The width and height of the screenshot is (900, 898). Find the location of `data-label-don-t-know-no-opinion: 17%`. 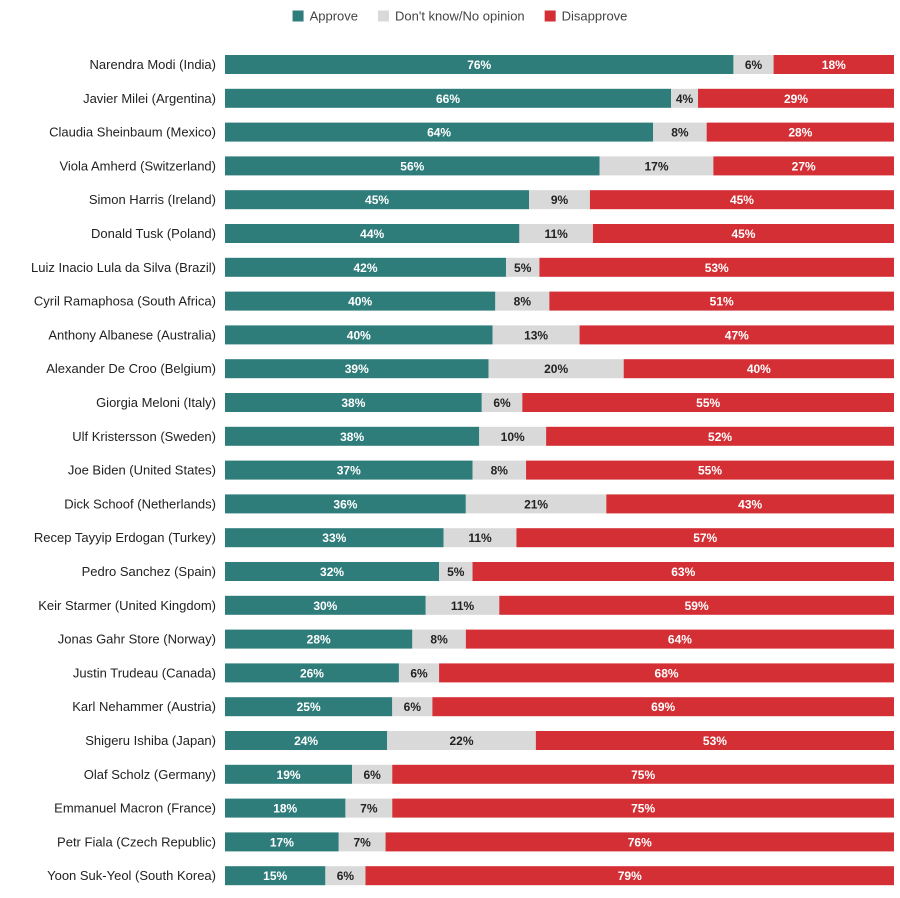

data-label-don-t-know-no-opinion: 17% is located at coordinates (656, 166).